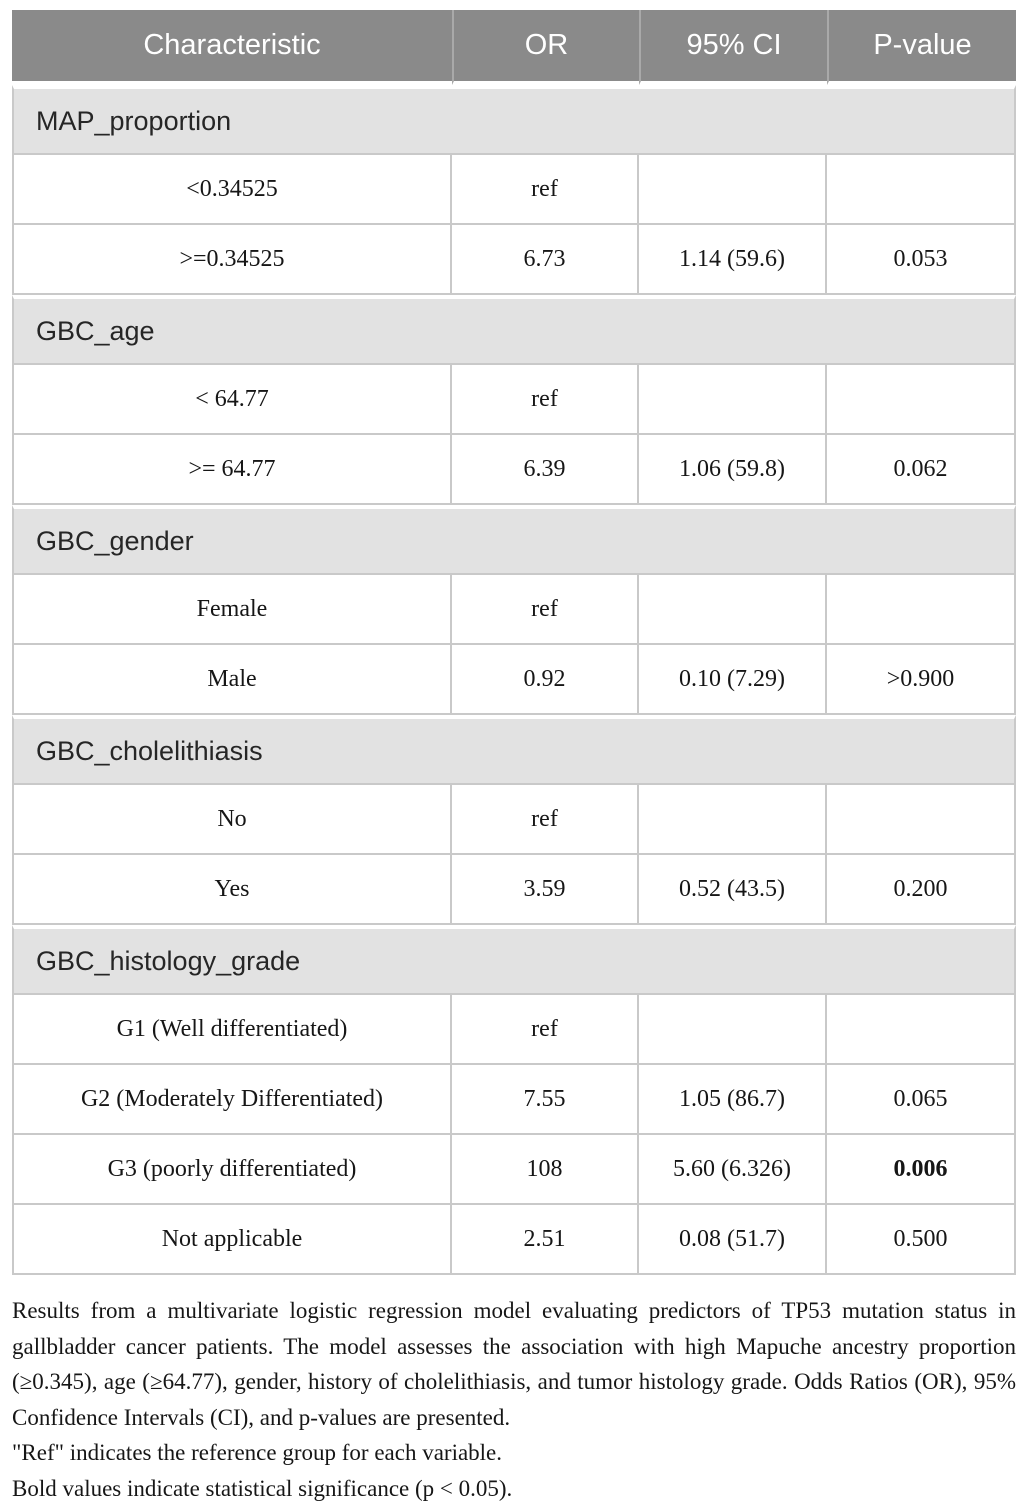  What do you see at coordinates (545, 1100) in the screenshot?
I see `cell-or: 7.55` at bounding box center [545, 1100].